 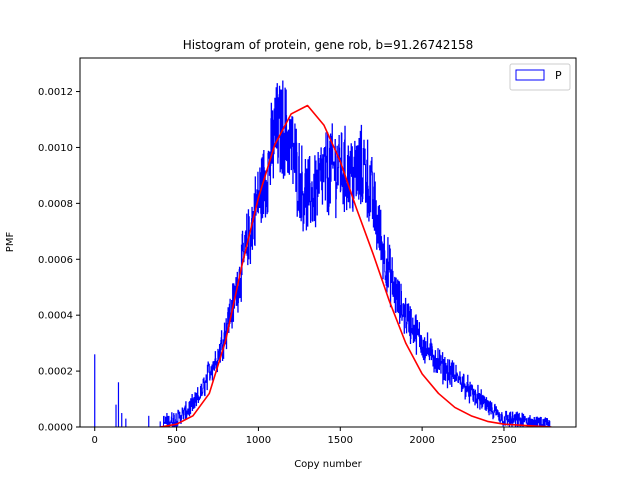 What do you see at coordinates (503, 440) in the screenshot?
I see `x-tick-label-2500: 2500` at bounding box center [503, 440].